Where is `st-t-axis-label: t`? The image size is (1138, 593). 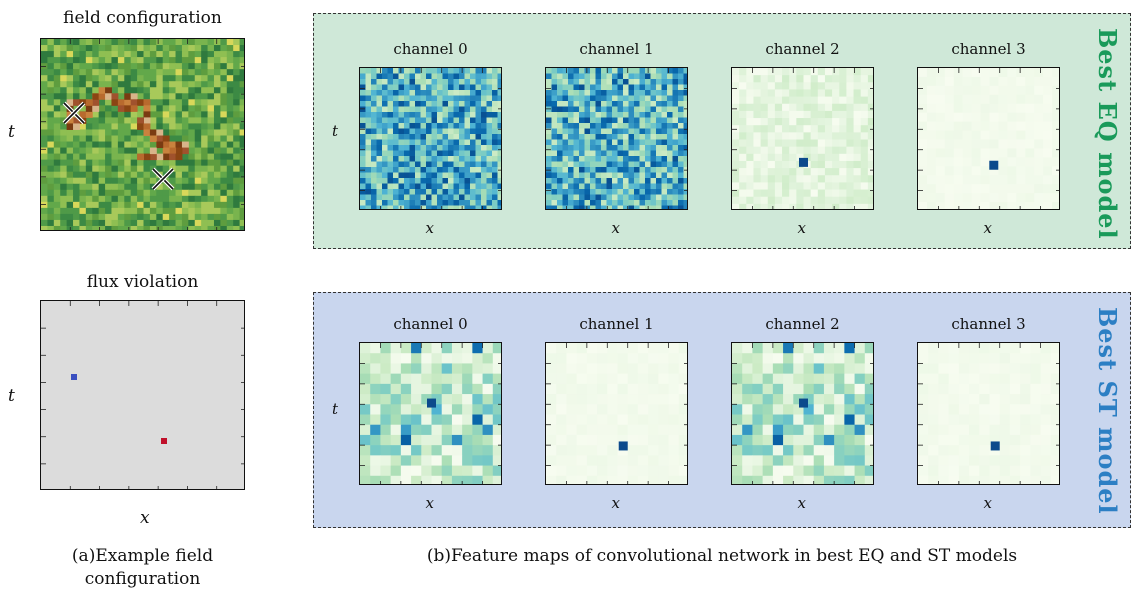
st-t-axis-label: t is located at coordinates (335, 409).